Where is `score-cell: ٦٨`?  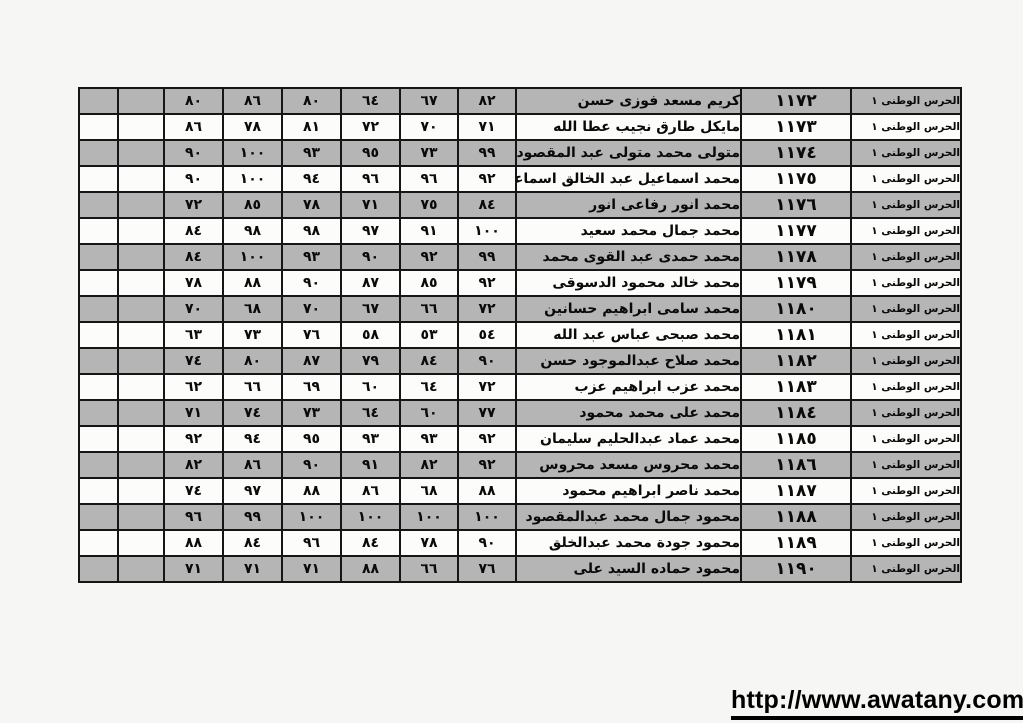 score-cell: ٦٨ is located at coordinates (252, 309).